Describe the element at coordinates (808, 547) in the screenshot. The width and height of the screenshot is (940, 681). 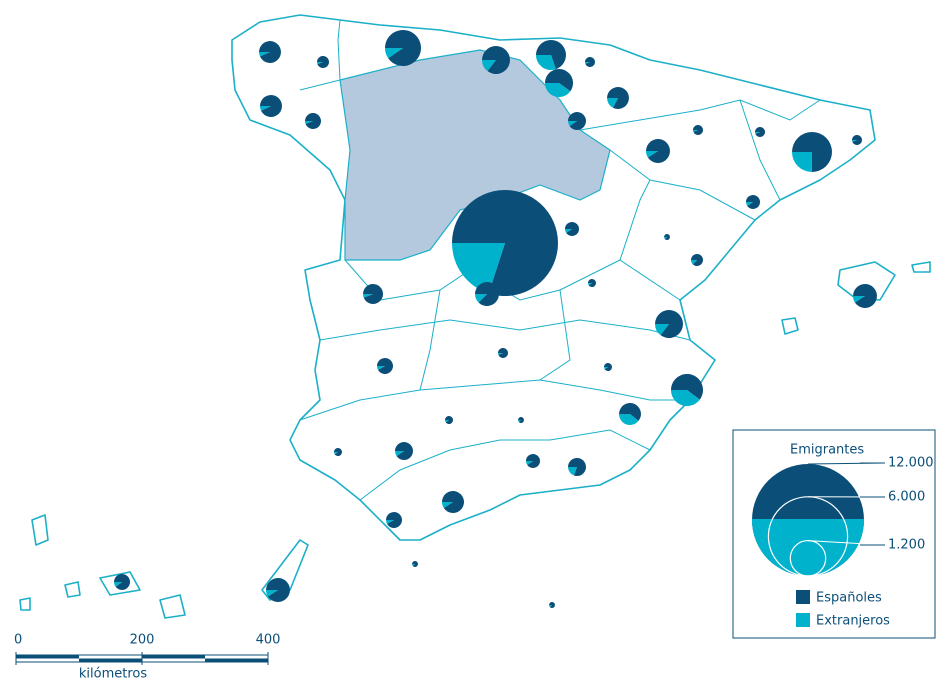
I see `legend-band` at that location.